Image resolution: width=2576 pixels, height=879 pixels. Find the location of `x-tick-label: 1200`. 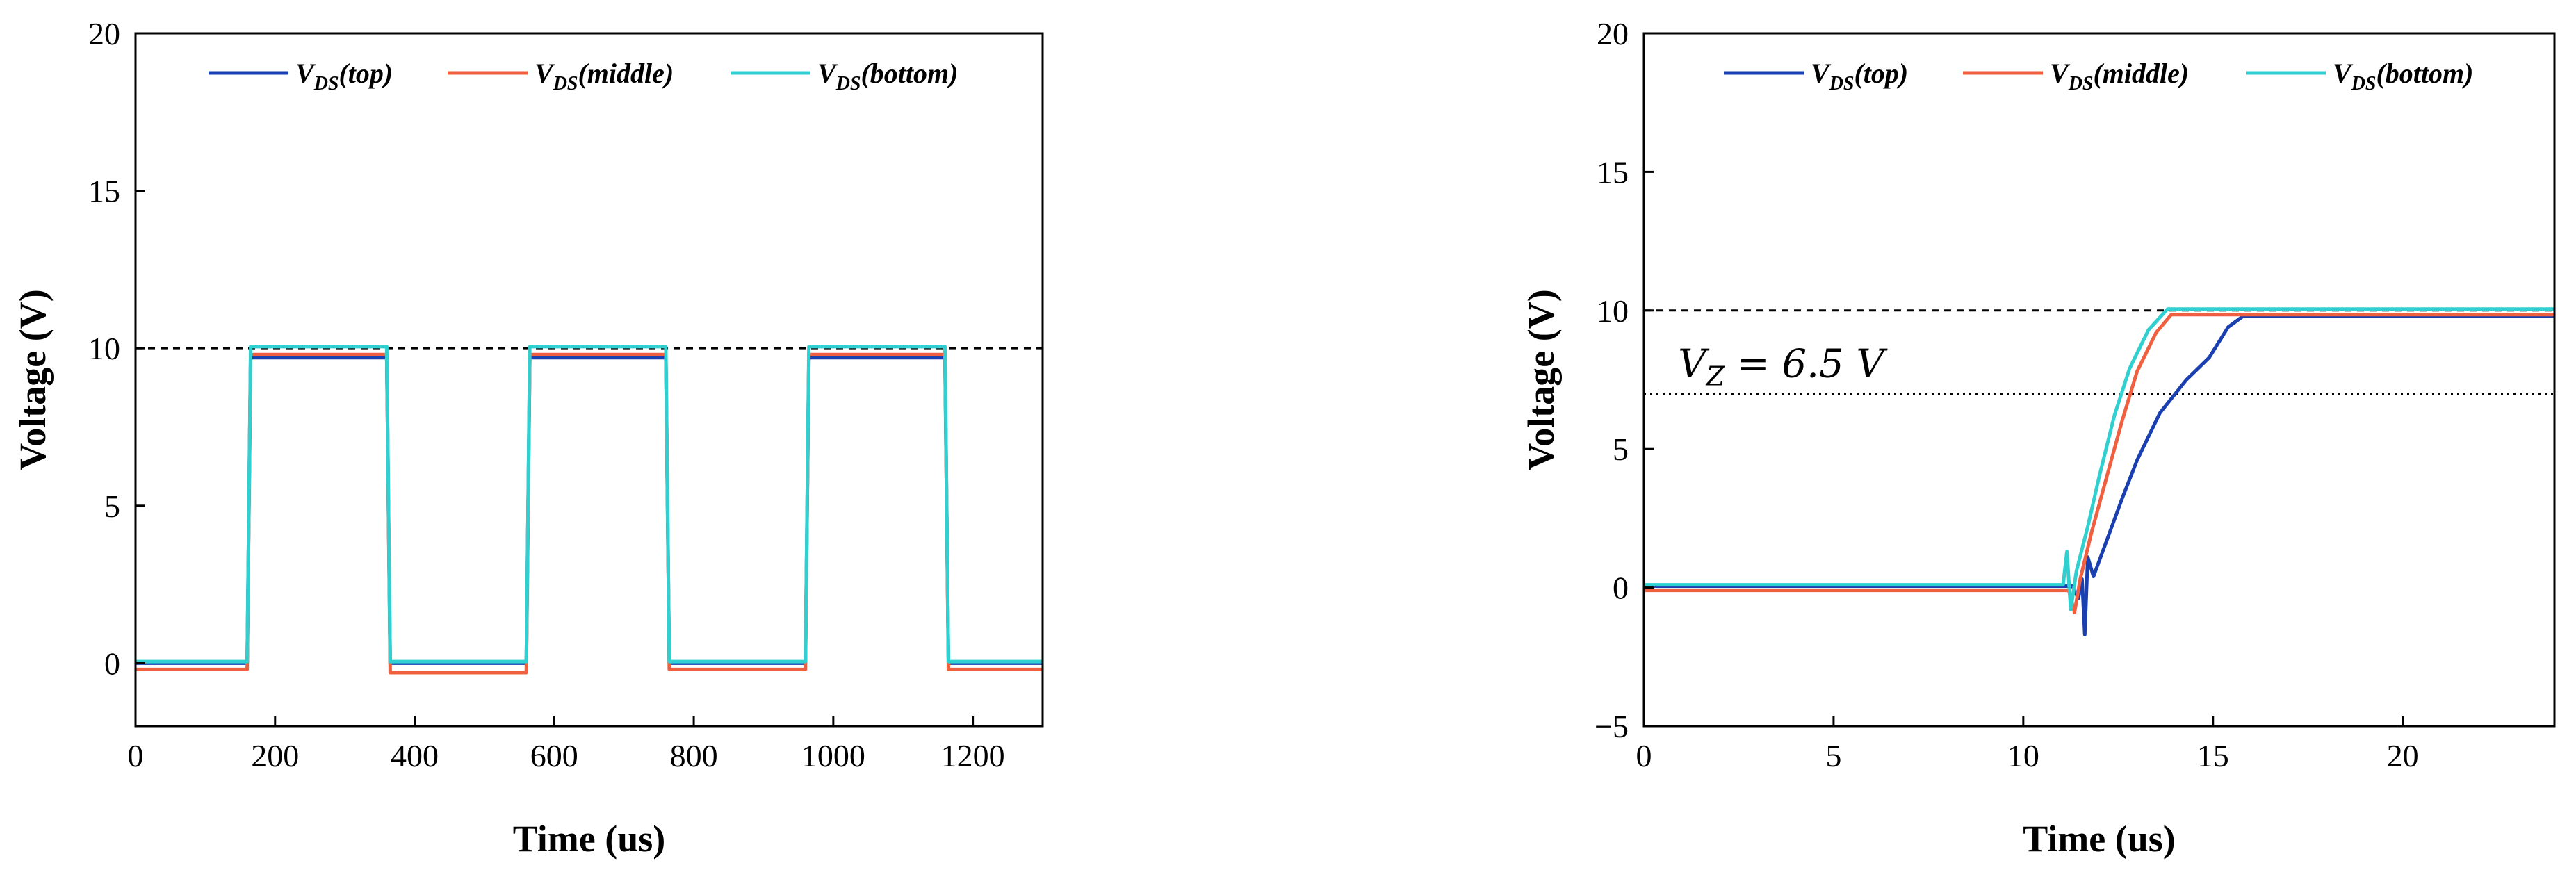

x-tick-label: 1200 is located at coordinates (973, 755).